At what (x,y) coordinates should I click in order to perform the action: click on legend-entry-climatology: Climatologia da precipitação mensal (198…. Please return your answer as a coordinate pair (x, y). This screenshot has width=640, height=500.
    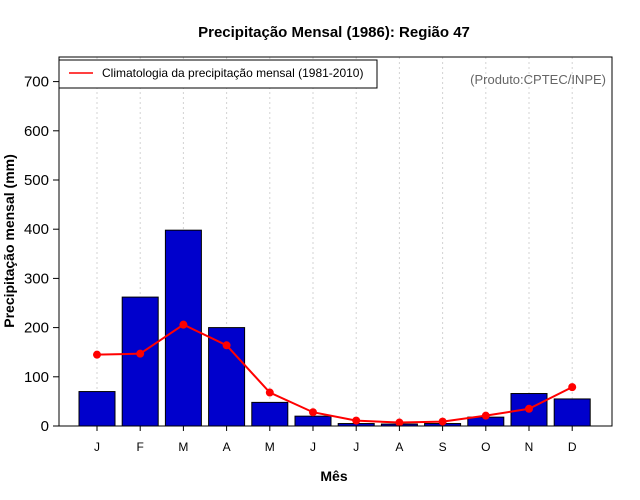
    Looking at the image, I should click on (232, 73).